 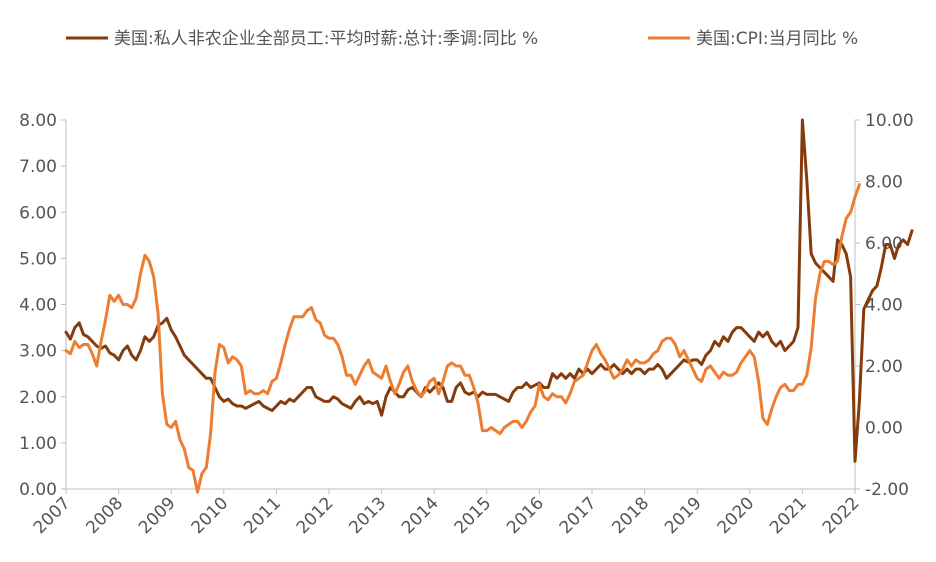 What do you see at coordinates (884, 306) in the screenshot?
I see `y-right-tick-label: 4.00` at bounding box center [884, 306].